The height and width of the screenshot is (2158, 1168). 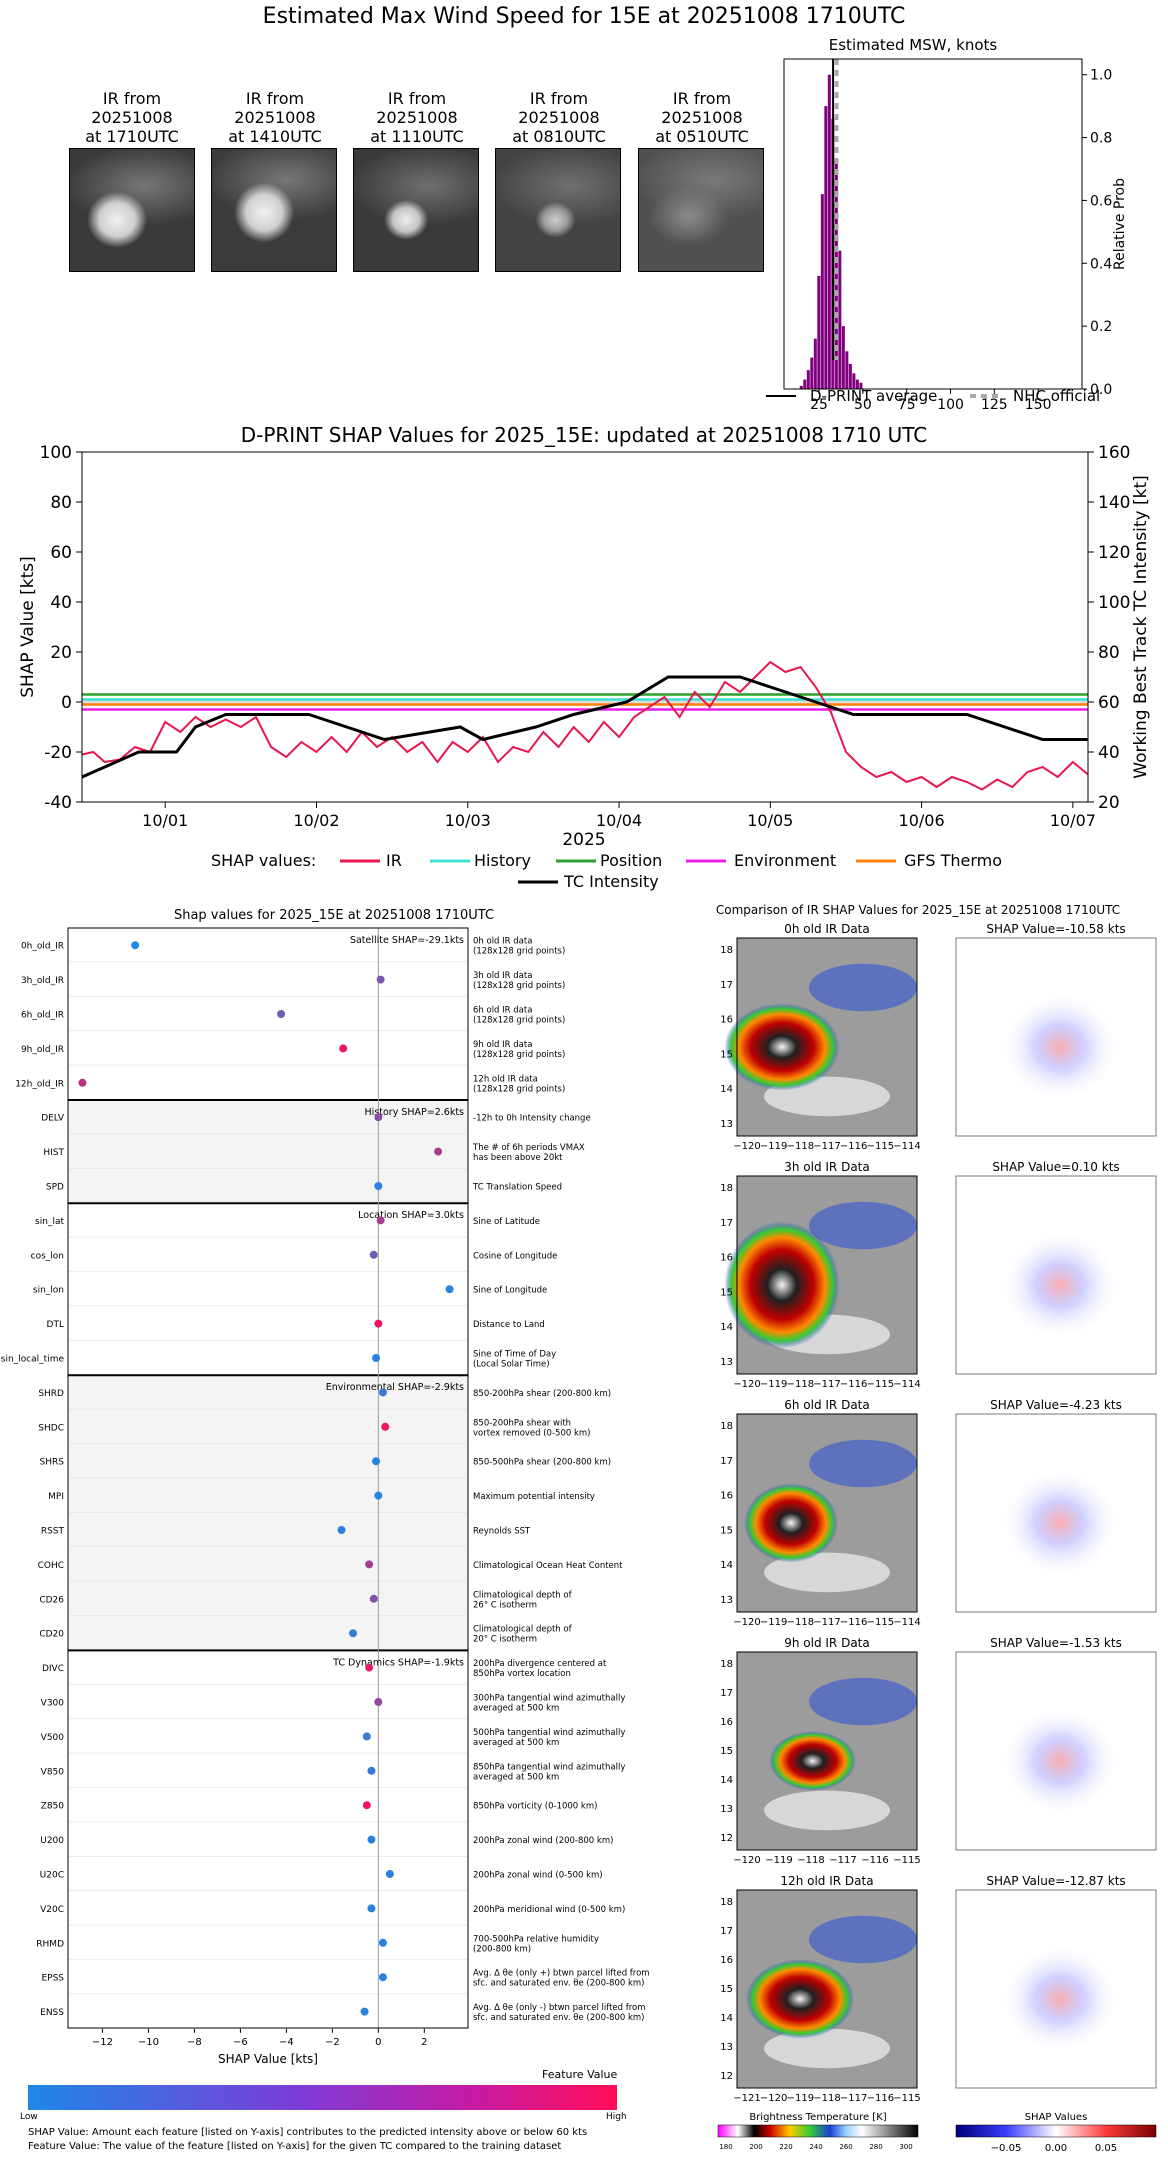 What do you see at coordinates (366, 1736) in the screenshot?
I see `feature-point-V500` at bounding box center [366, 1736].